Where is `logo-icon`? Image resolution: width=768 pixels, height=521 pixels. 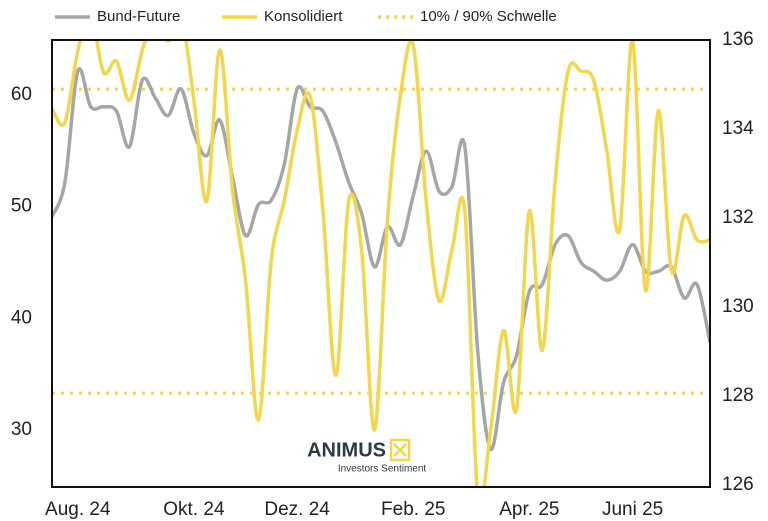
logo-icon is located at coordinates (400, 450).